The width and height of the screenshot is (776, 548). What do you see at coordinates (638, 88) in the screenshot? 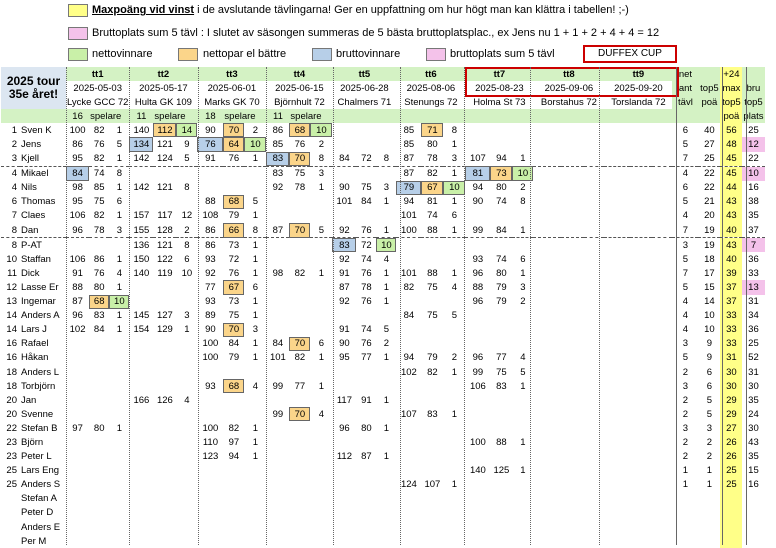
I see `event-date-tt9: 2025-09-20` at bounding box center [638, 88].